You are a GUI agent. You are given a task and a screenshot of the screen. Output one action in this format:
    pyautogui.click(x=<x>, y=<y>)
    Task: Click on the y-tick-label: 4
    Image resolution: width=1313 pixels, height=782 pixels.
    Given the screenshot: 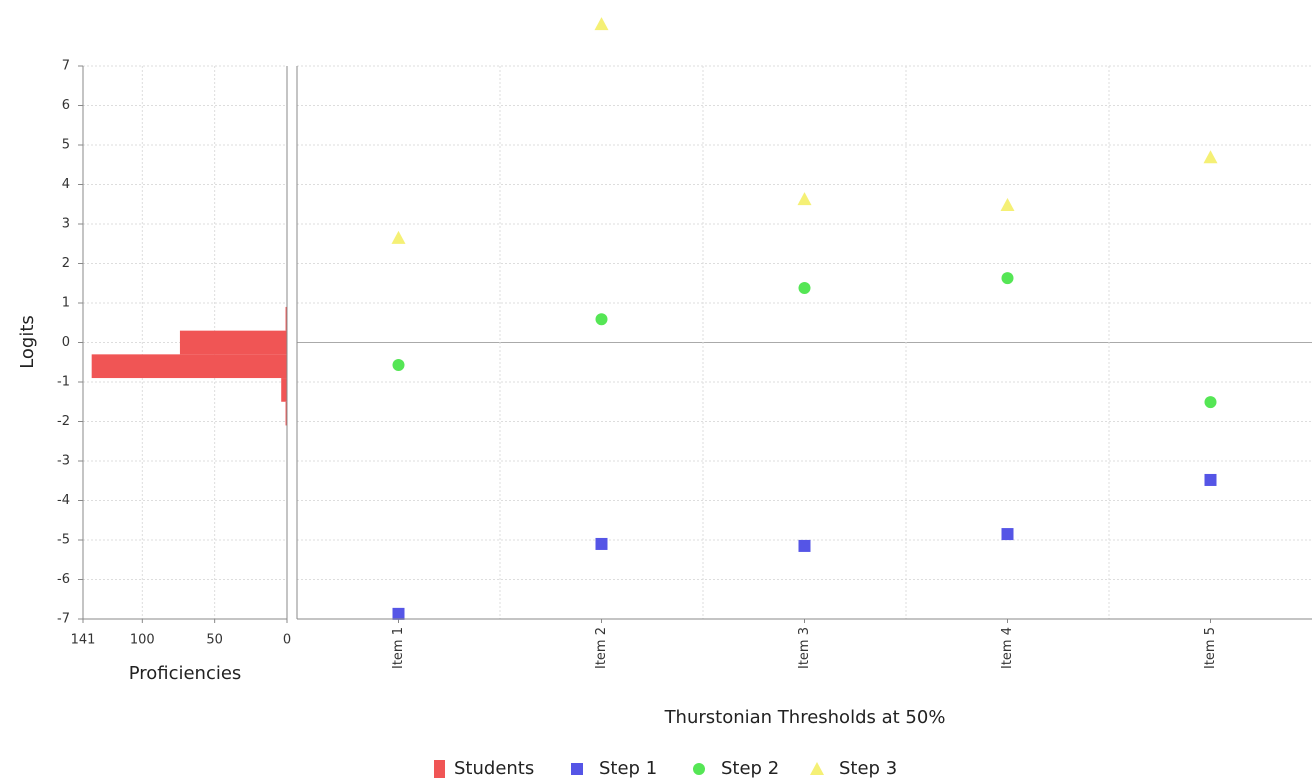 What is the action you would take?
    pyautogui.click(x=66, y=184)
    